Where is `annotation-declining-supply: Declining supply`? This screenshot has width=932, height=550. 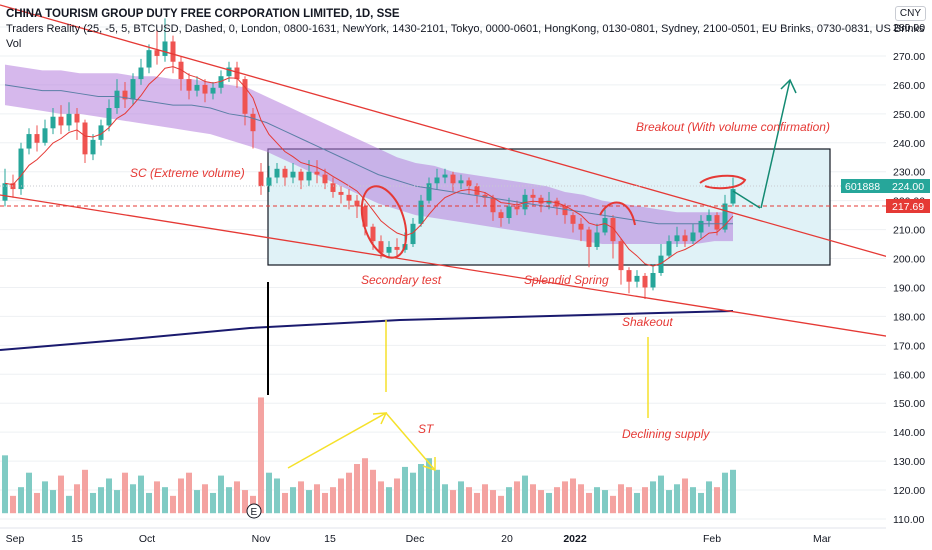 annotation-declining-supply: Declining supply is located at coordinates (666, 434).